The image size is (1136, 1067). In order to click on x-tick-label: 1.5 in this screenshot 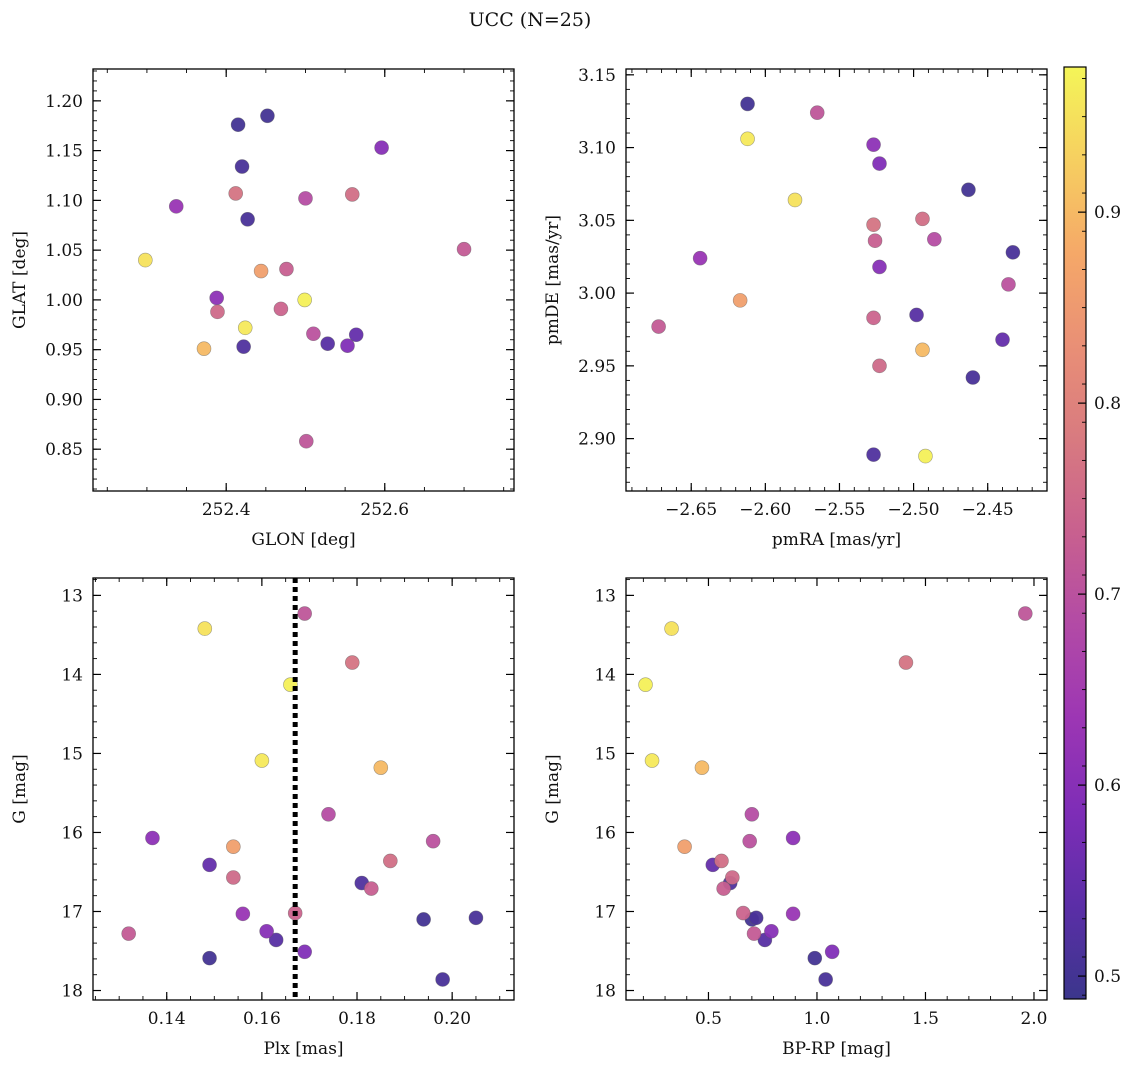, I will do `click(925, 1019)`.